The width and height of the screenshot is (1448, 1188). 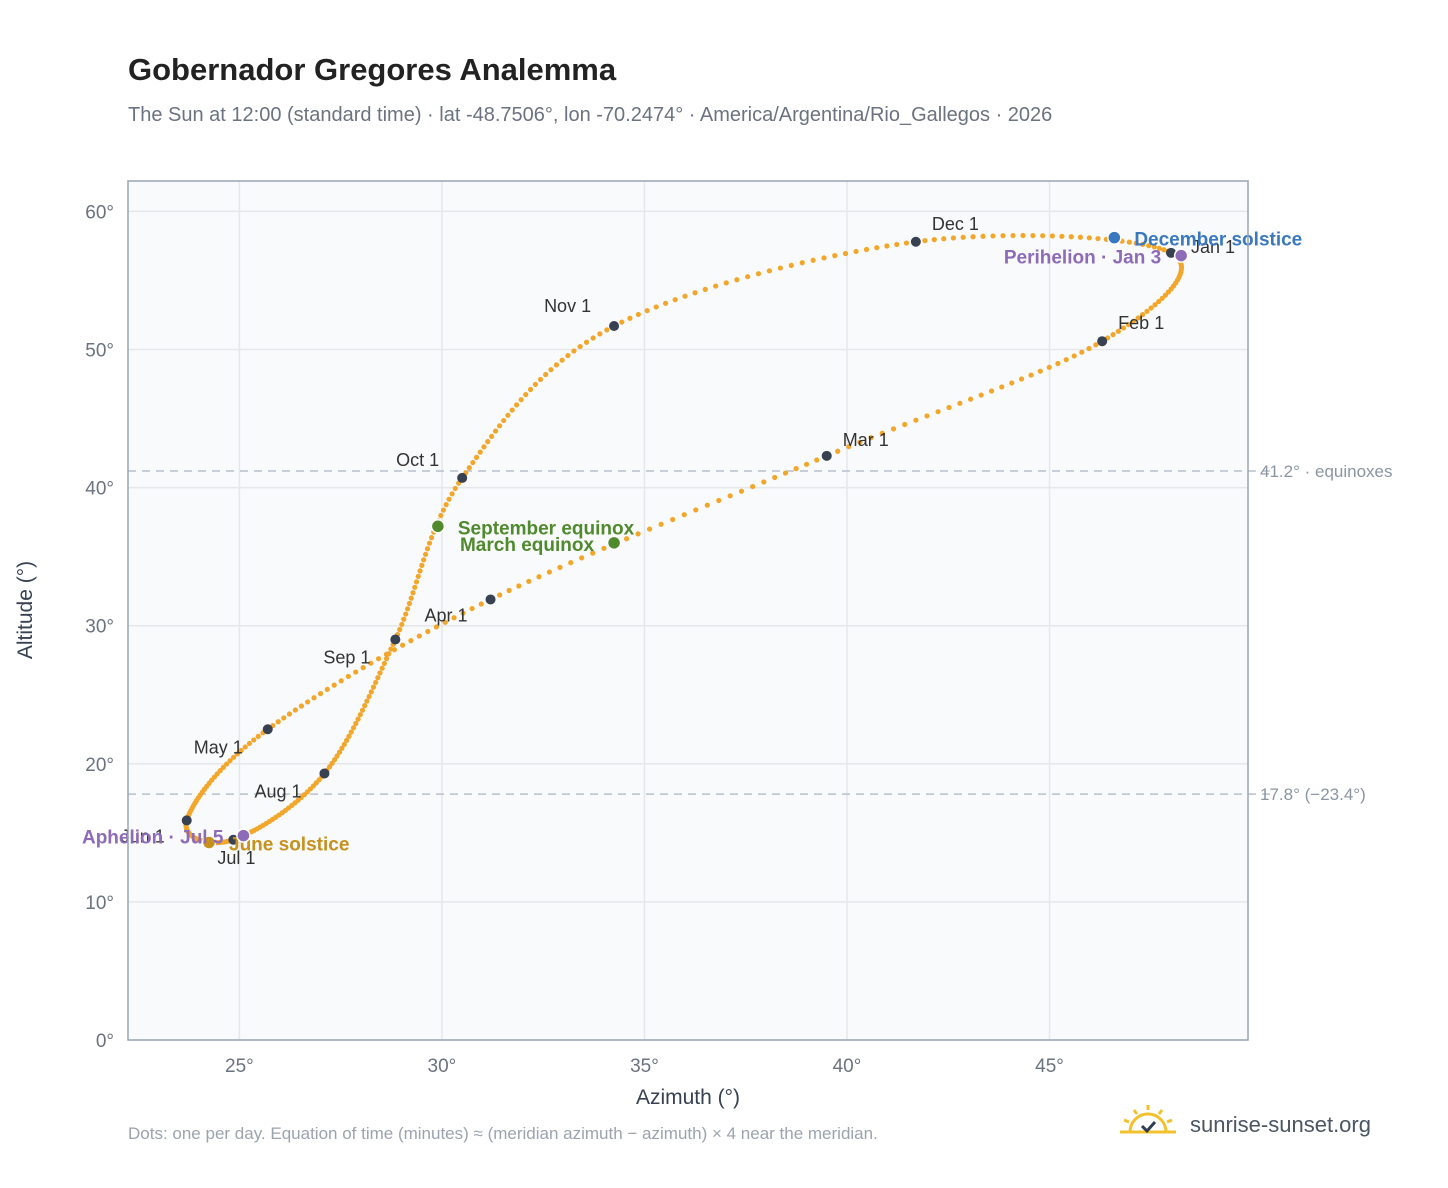 I want to click on y-tick-label: 60°, so click(x=99, y=212).